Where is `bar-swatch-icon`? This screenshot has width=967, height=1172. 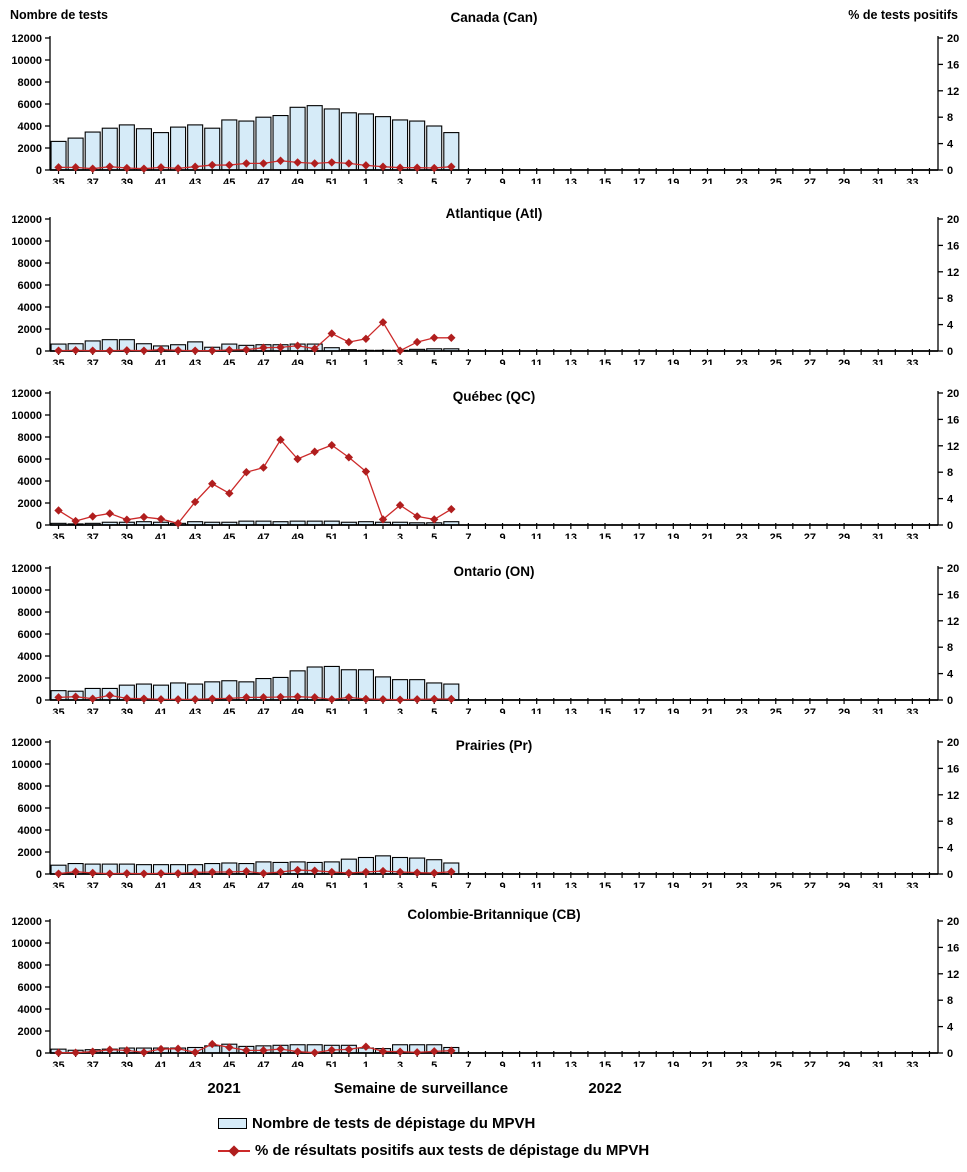 bar-swatch-icon is located at coordinates (232, 1123).